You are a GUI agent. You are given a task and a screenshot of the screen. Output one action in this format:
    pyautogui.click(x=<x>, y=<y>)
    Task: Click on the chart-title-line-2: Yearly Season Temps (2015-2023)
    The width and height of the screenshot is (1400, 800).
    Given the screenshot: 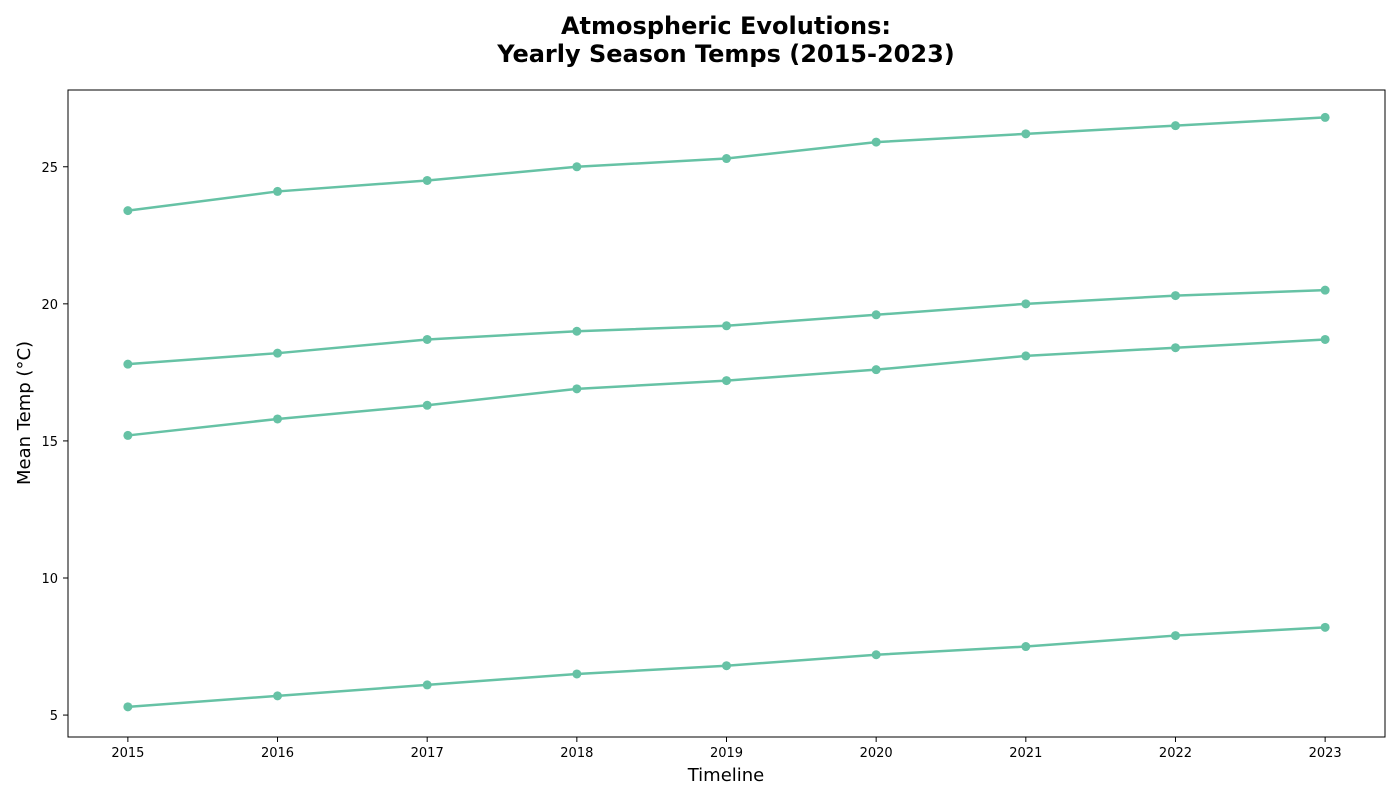 What is the action you would take?
    pyautogui.click(x=725, y=54)
    